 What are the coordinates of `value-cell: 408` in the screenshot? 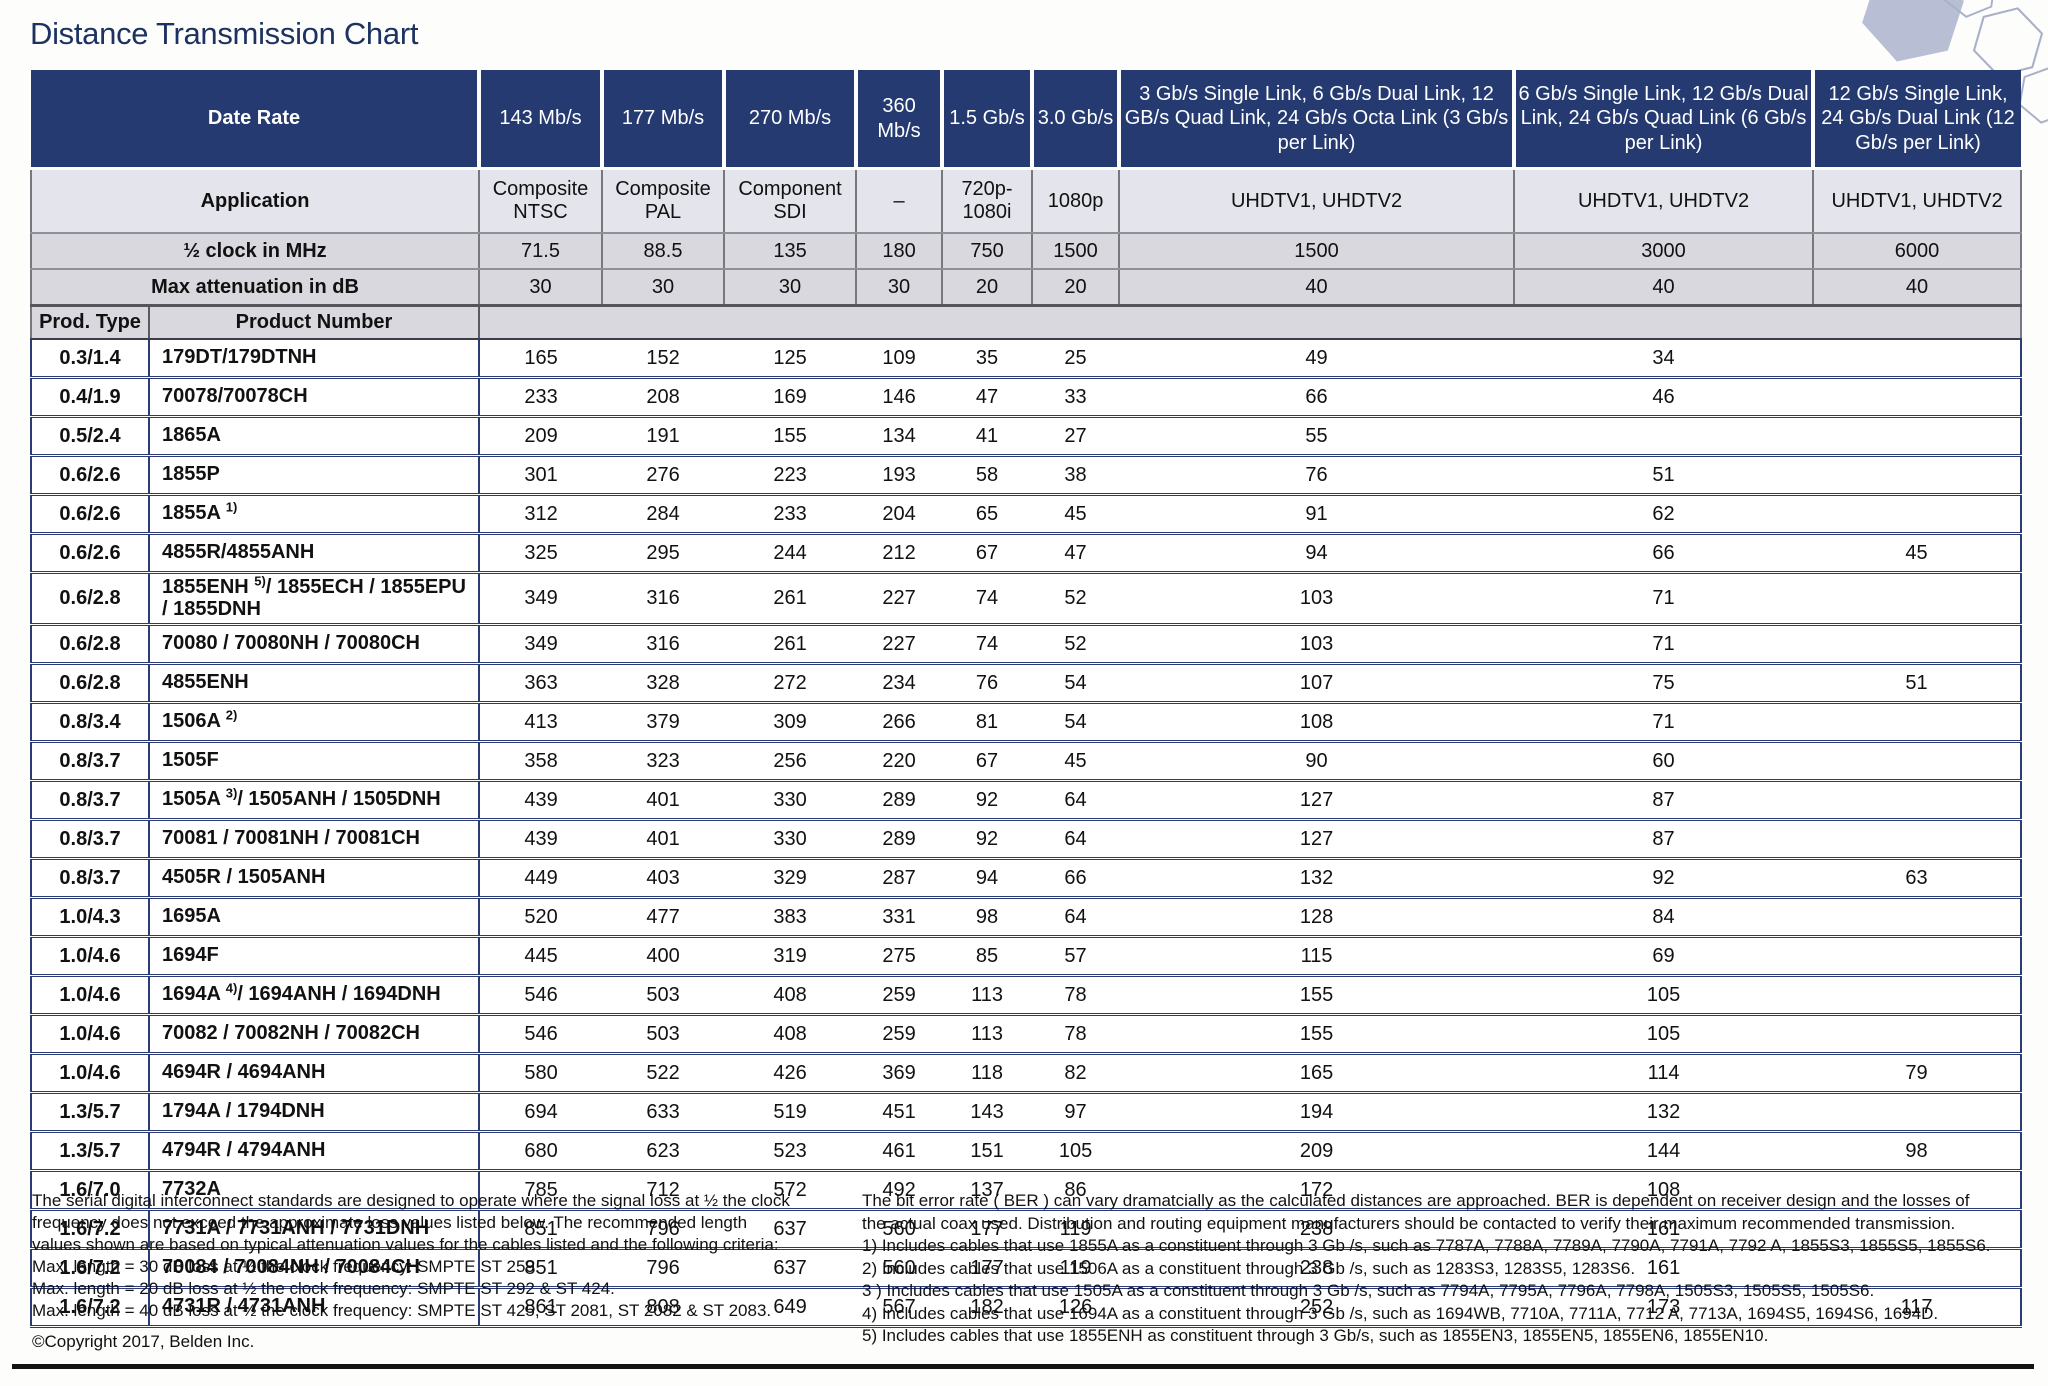 It's located at (790, 996).